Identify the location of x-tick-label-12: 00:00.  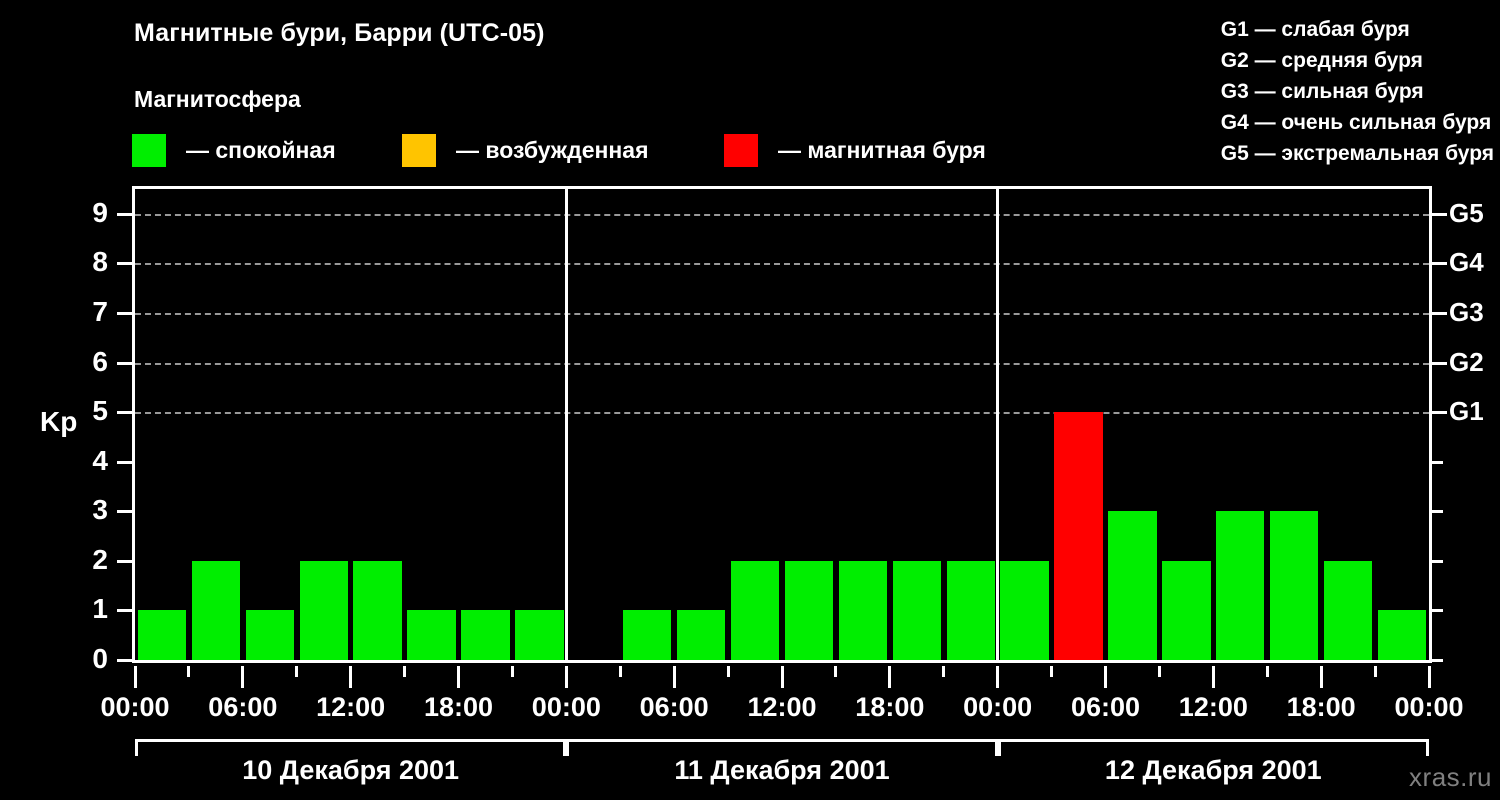
(1429, 707).